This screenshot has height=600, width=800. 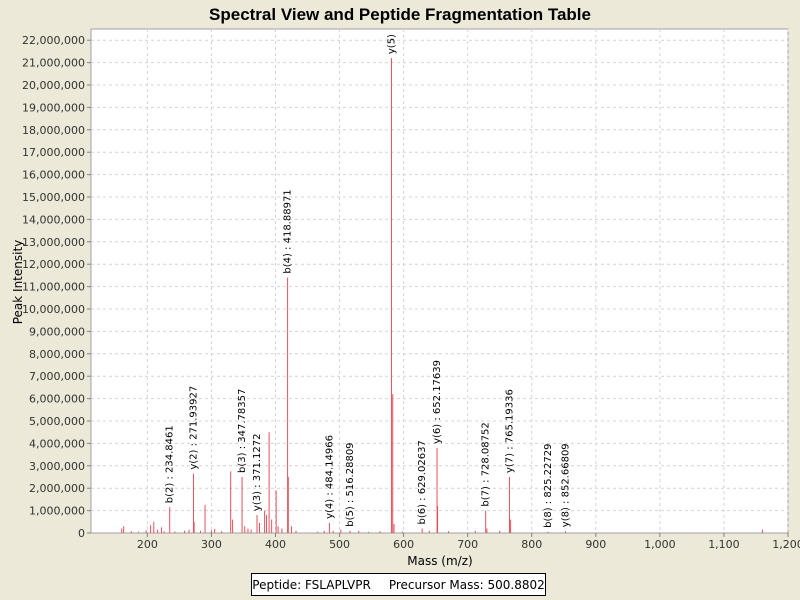 What do you see at coordinates (531, 544) in the screenshot?
I see `x-tick-label: 800` at bounding box center [531, 544].